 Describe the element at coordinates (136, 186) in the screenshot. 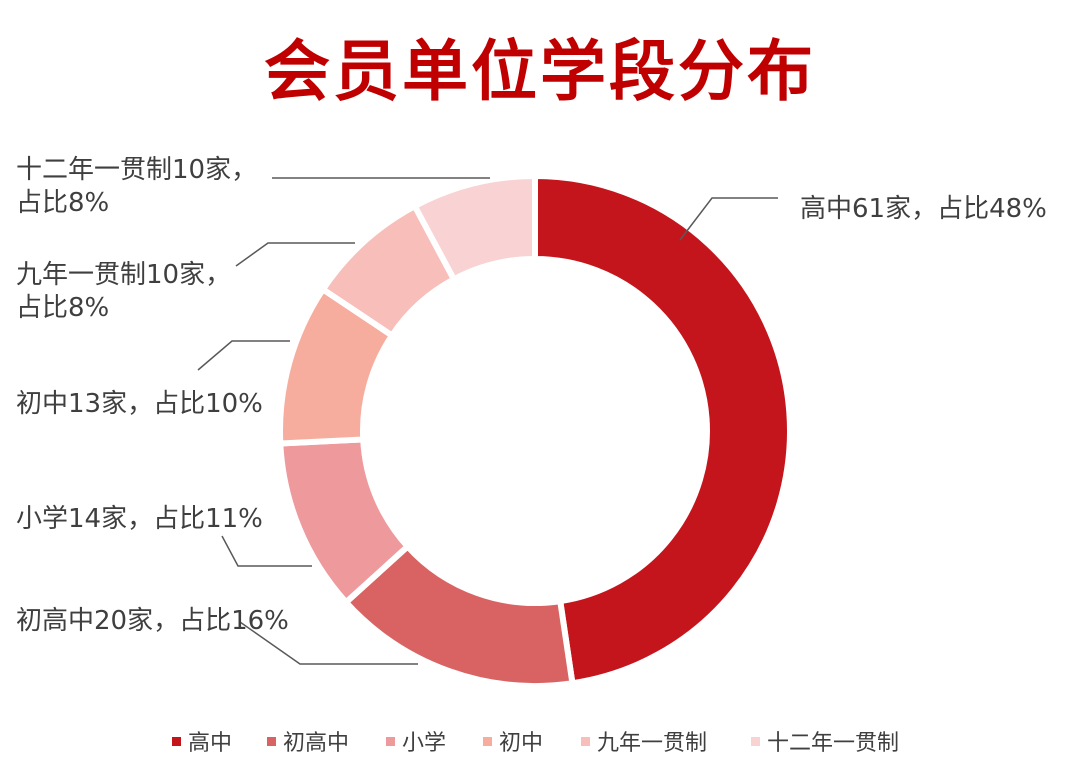

I see `data-label-6: 十二年一贯制10家，占比8%` at that location.